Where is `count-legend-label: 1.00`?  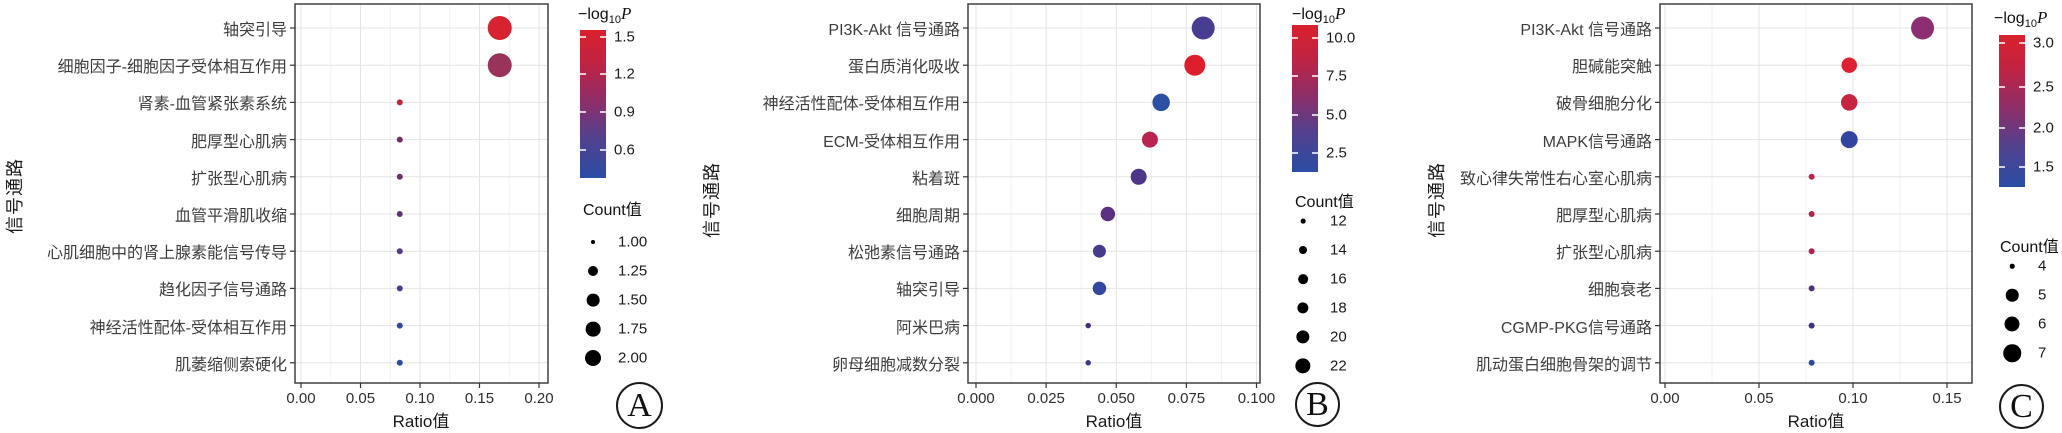
count-legend-label: 1.00 is located at coordinates (633, 242).